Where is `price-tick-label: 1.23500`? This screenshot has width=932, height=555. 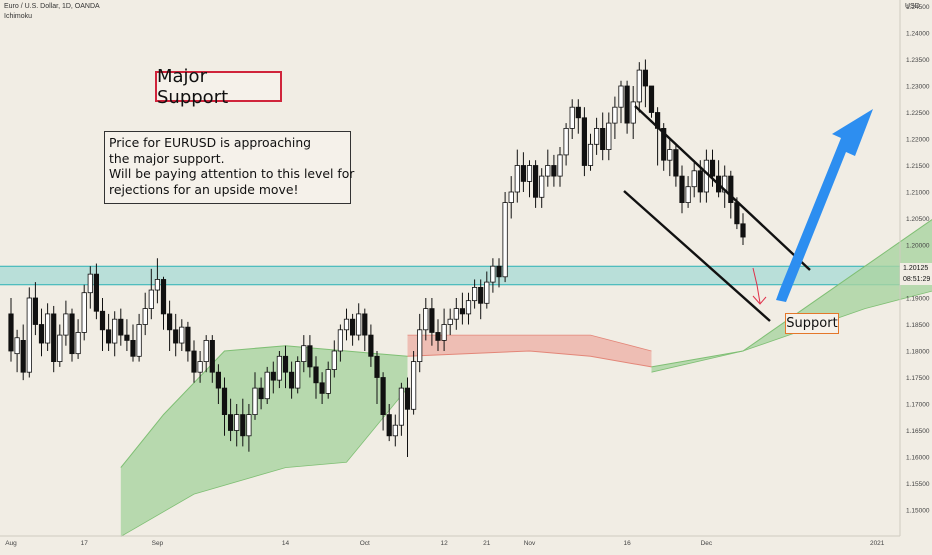 price-tick-label: 1.23500 is located at coordinates (918, 60).